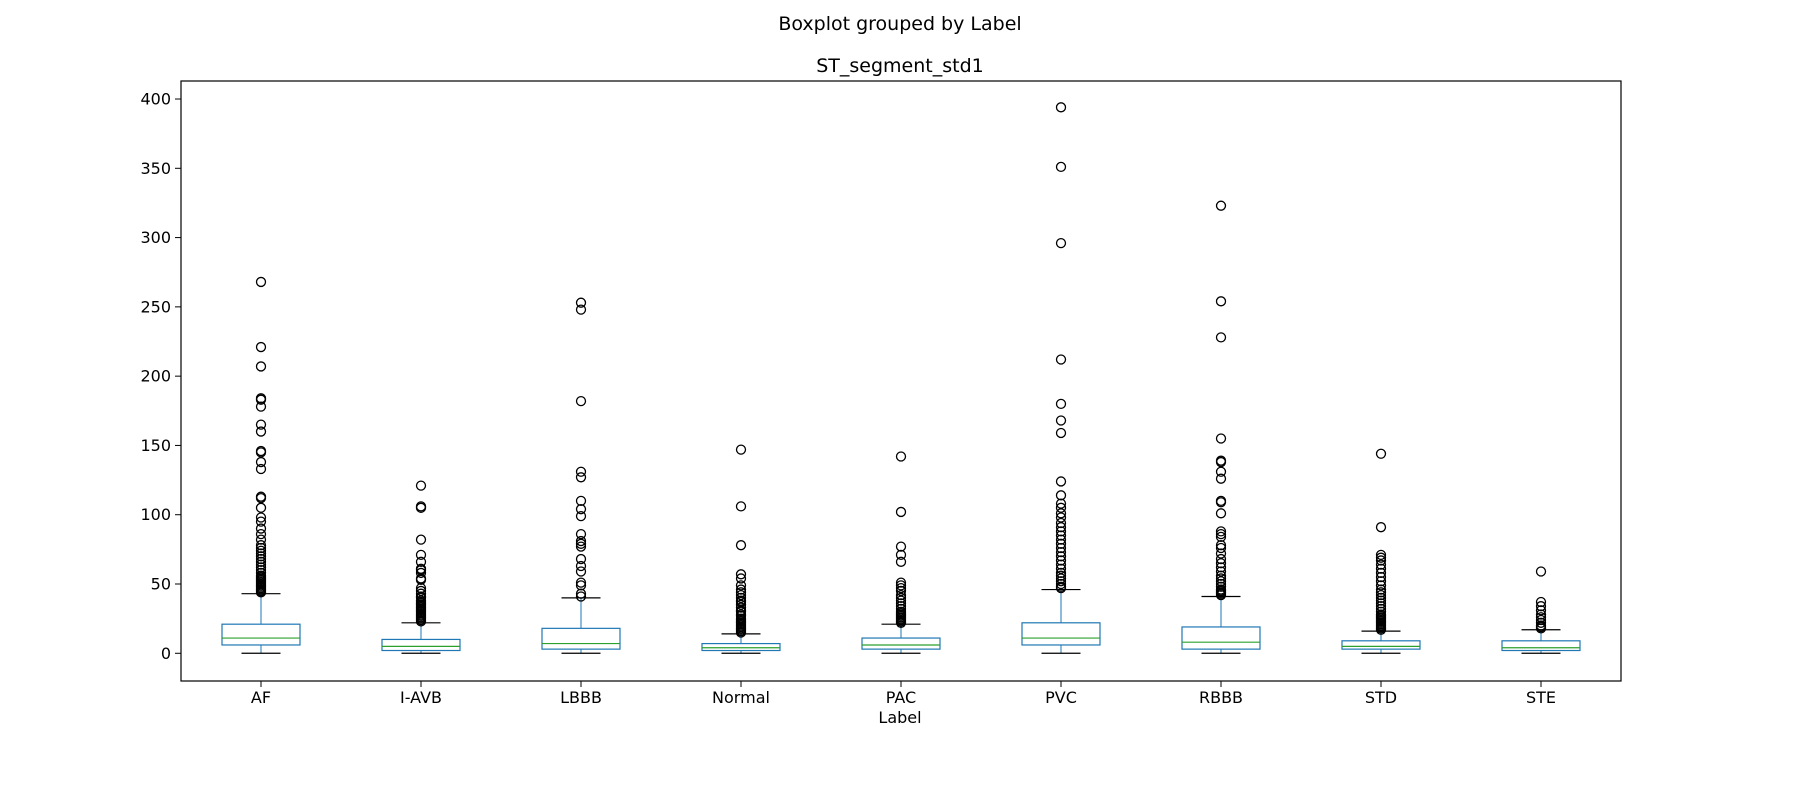 The height and width of the screenshot is (800, 1800). Describe the element at coordinates (155, 306) in the screenshot. I see `y-tick-label: 250` at that location.